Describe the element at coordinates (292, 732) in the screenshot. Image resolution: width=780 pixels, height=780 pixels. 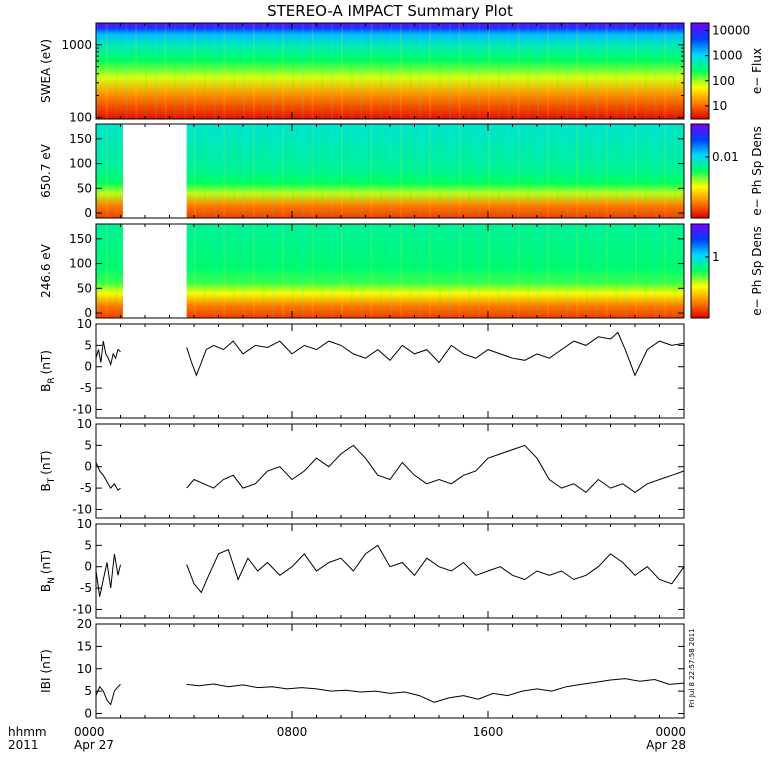
I see `x-tick-label: 0800` at that location.